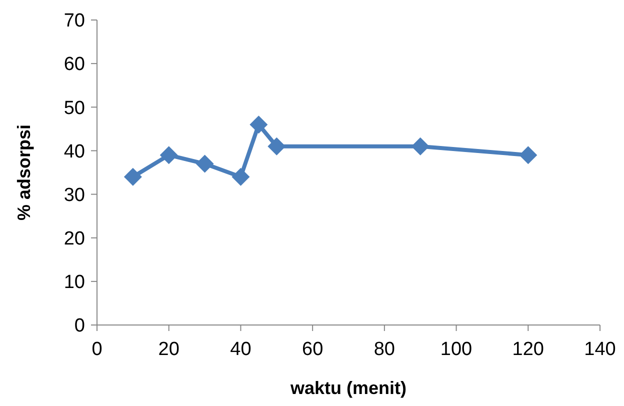 This screenshot has height=406, width=624. Describe the element at coordinates (348, 388) in the screenshot. I see `x-axis-title: waktu (menit)` at that location.